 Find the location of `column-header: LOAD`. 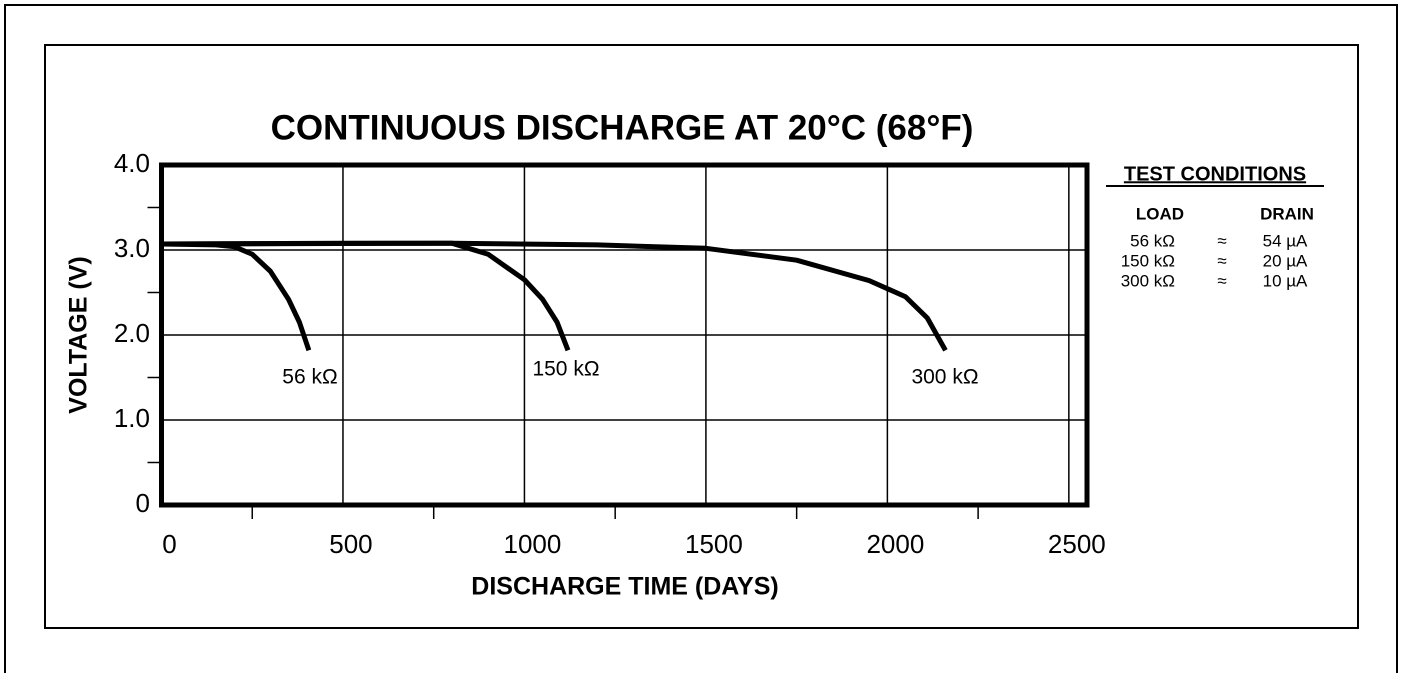

column-header: LOAD is located at coordinates (1160, 213).